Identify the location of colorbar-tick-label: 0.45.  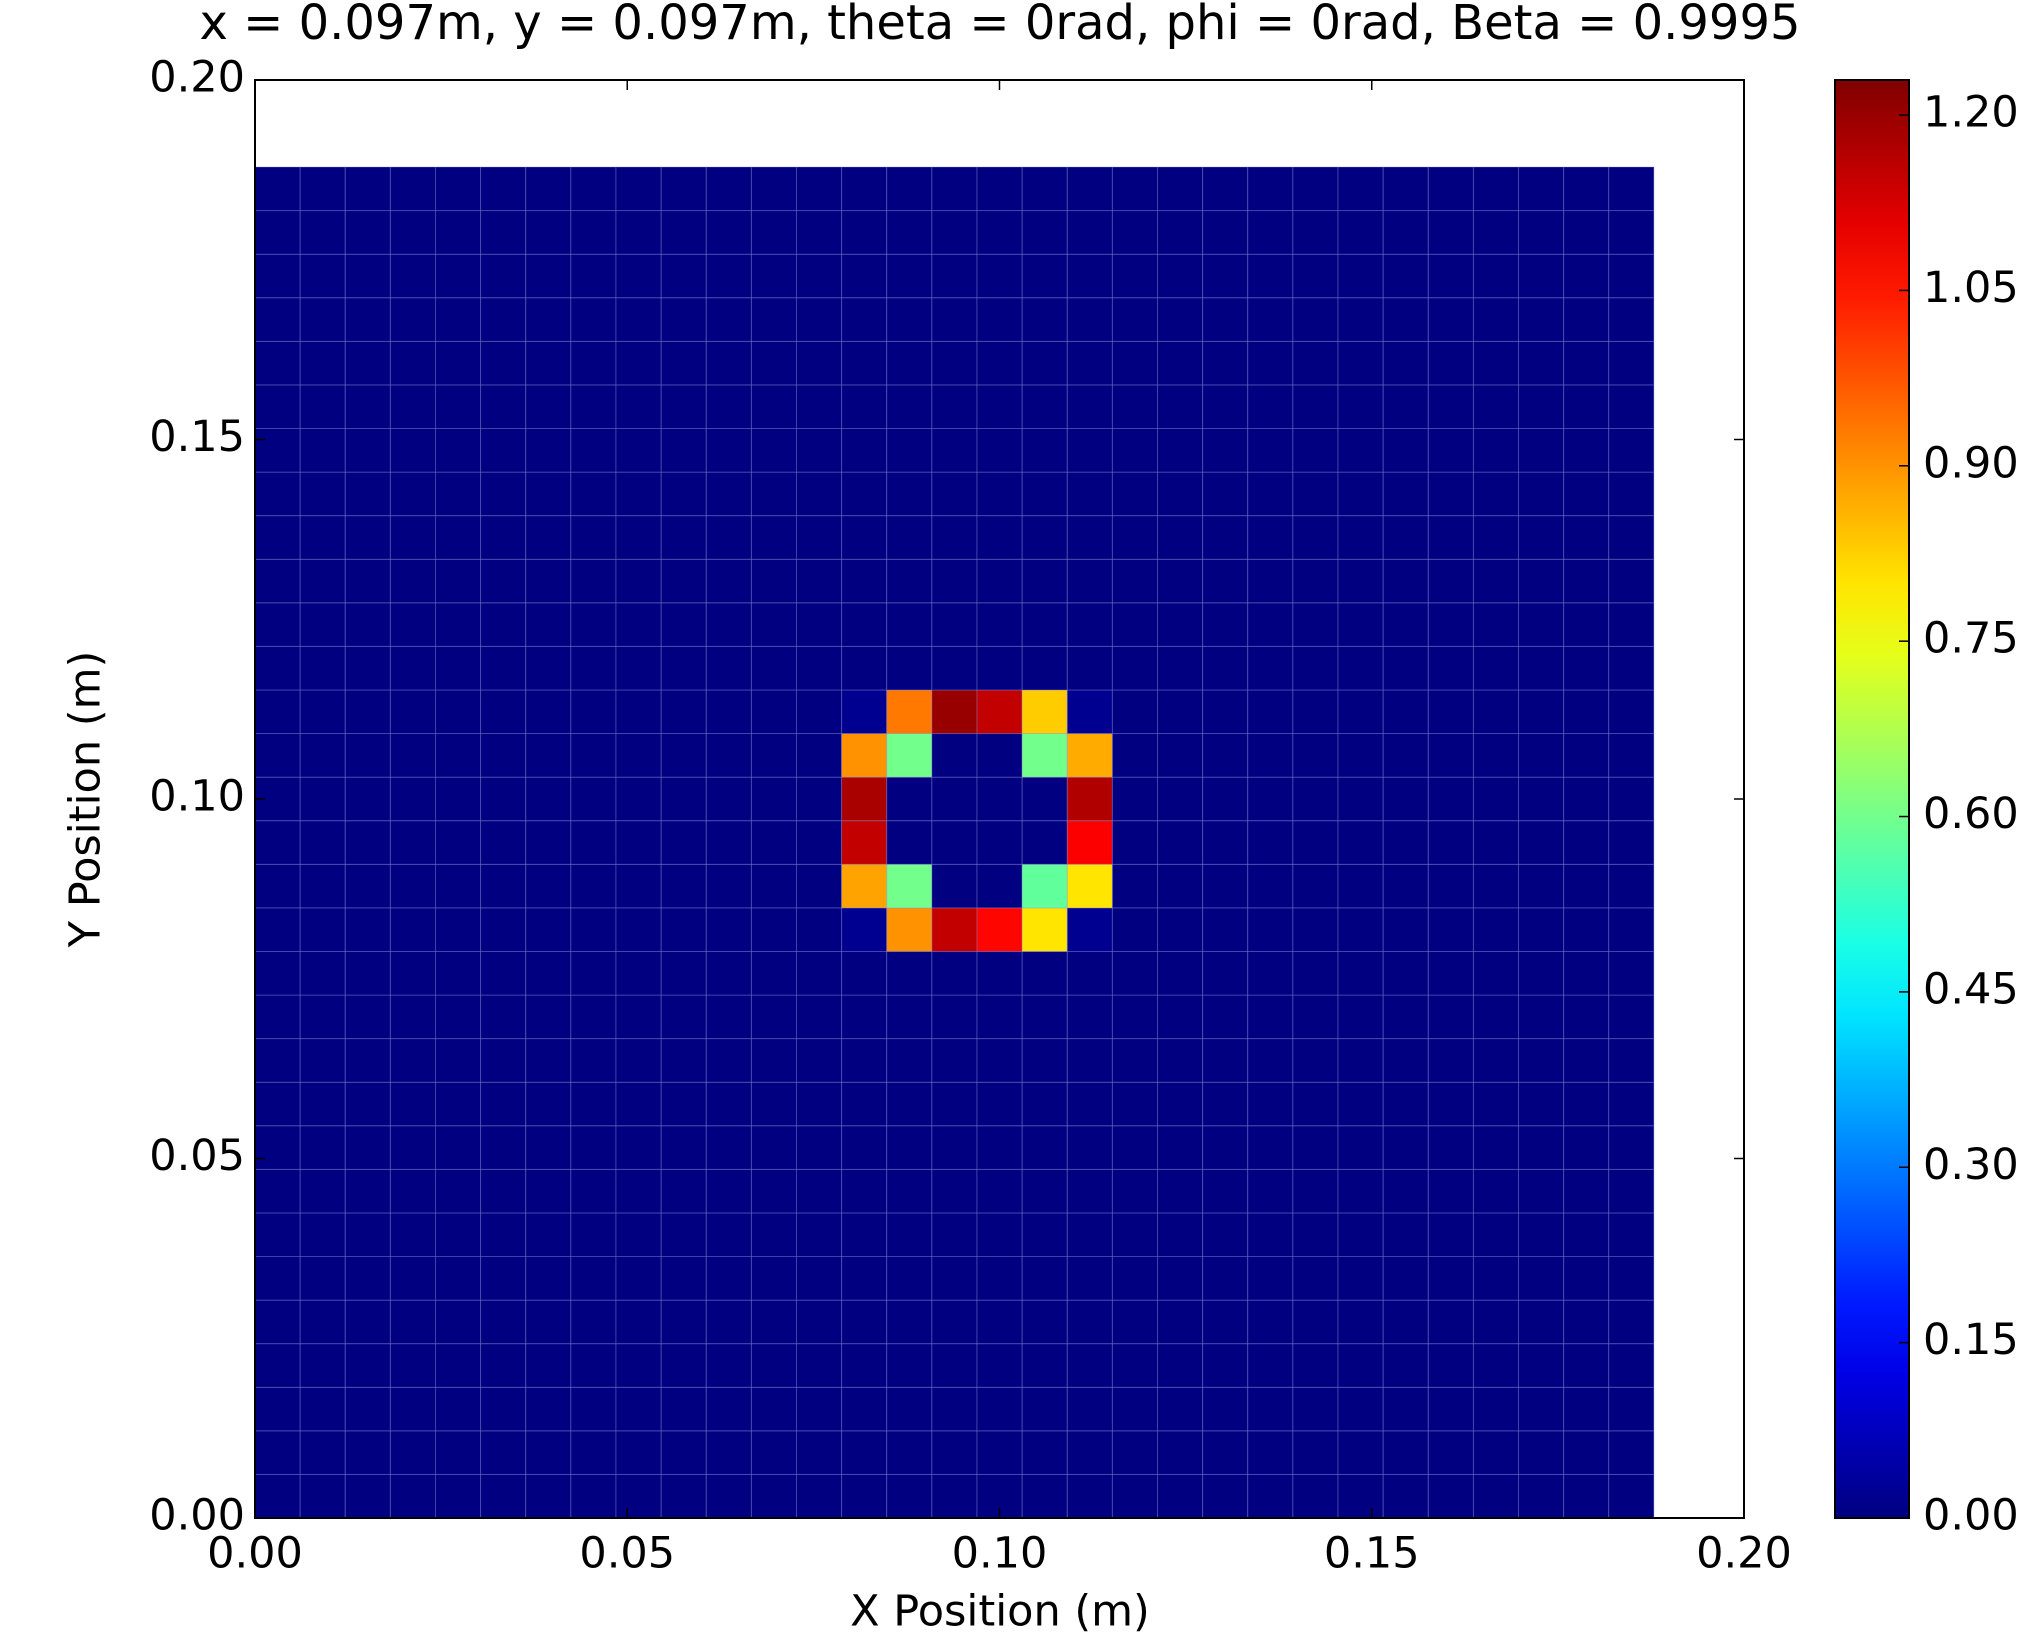
(1971, 989).